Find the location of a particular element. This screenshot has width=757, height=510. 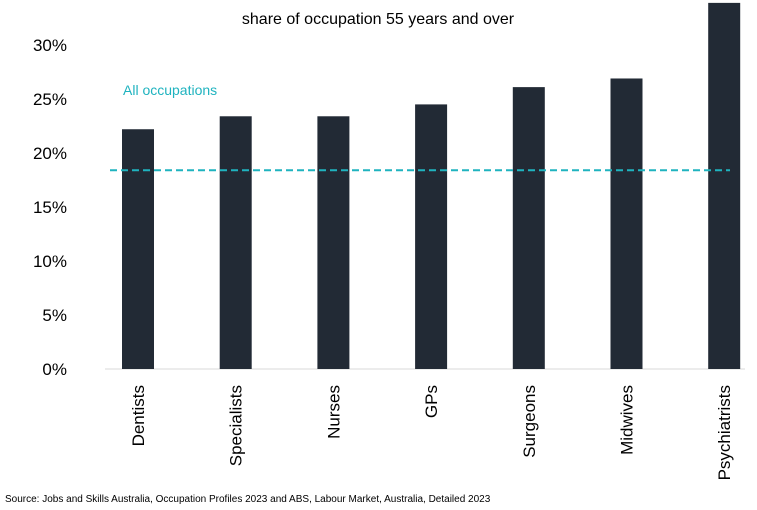

y-tick-label: 5% is located at coordinates (54, 315).